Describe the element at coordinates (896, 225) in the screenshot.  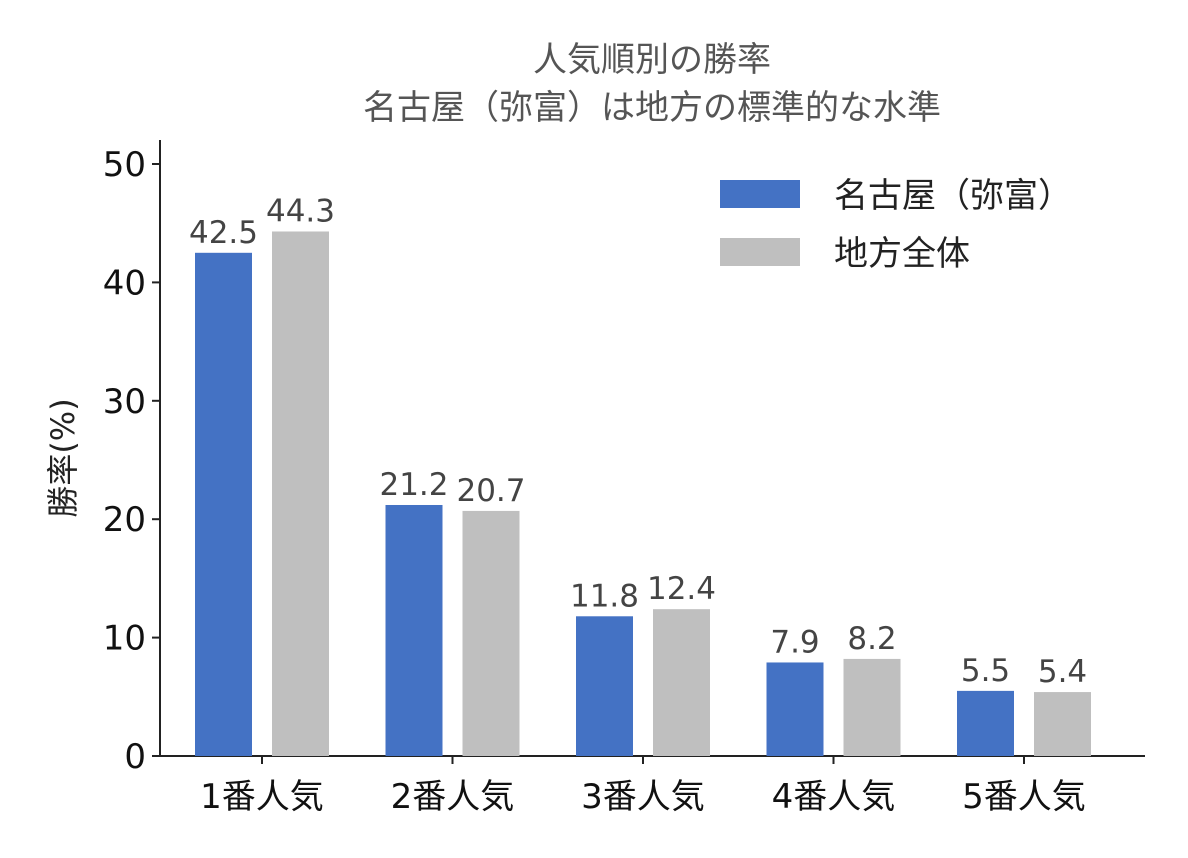
I see `legend: 名古屋（弥富） 地方全体` at that location.